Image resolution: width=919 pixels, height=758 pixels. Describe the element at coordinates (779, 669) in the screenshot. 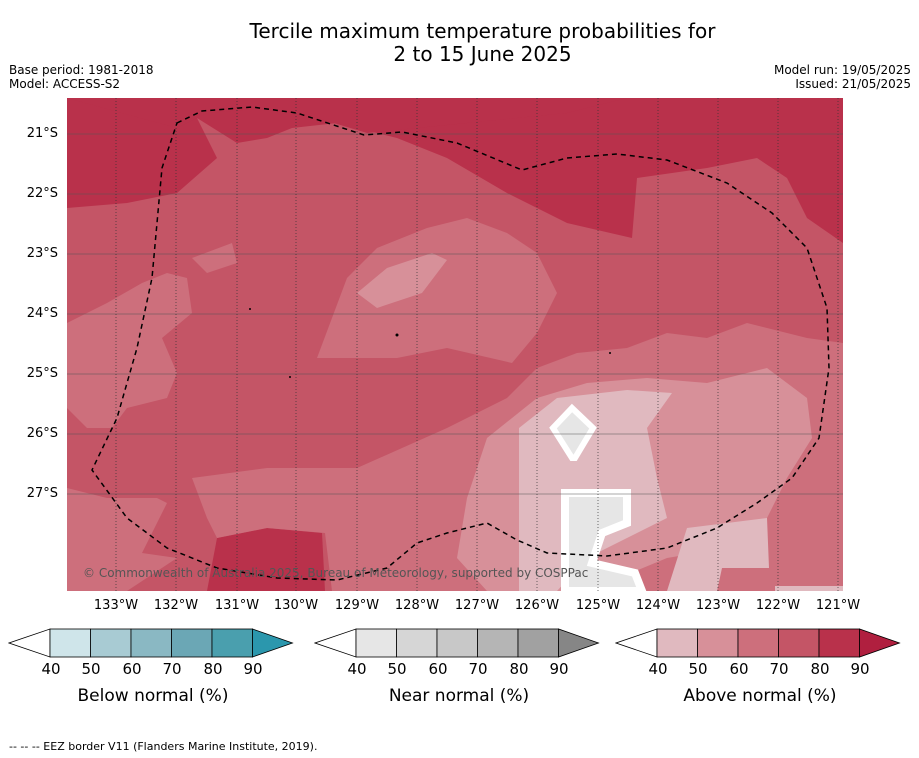

I see `cbar-above-tick: 70` at that location.